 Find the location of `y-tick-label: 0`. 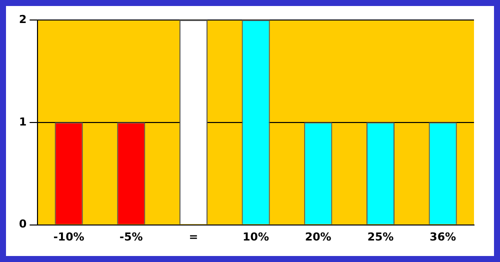

y-tick-label: 0 is located at coordinates (23, 224).